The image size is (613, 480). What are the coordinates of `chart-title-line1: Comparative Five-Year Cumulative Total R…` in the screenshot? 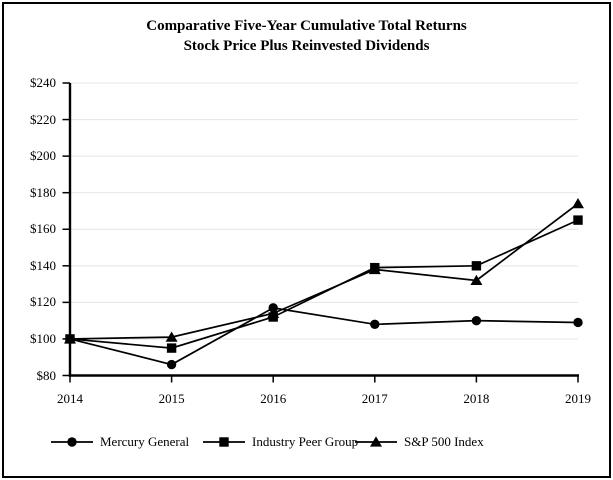 It's located at (306, 26).